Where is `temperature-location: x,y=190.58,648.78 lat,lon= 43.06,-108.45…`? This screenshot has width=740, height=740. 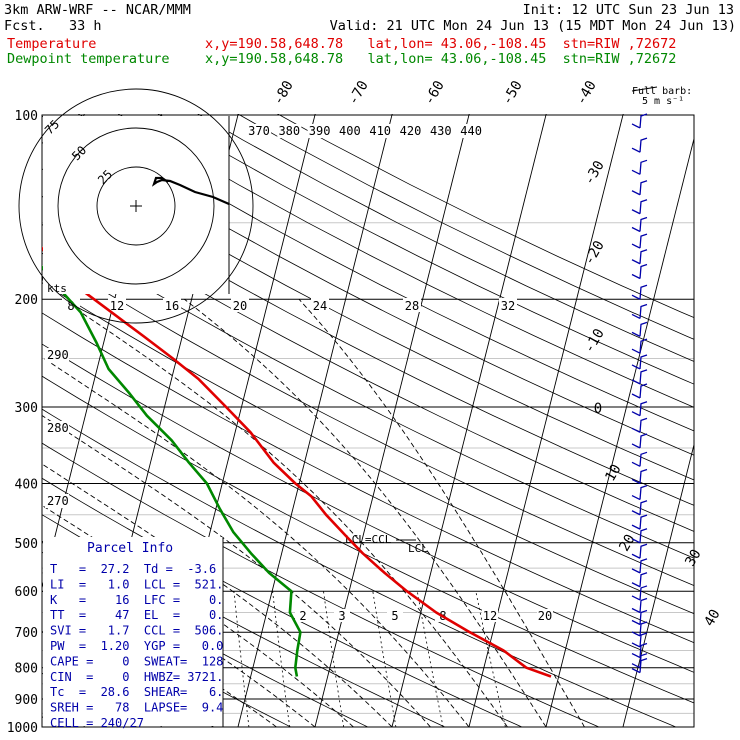 temperature-location: x,y=190.58,648.78 lat,lon= 43.06,-108.45… is located at coordinates (441, 44).